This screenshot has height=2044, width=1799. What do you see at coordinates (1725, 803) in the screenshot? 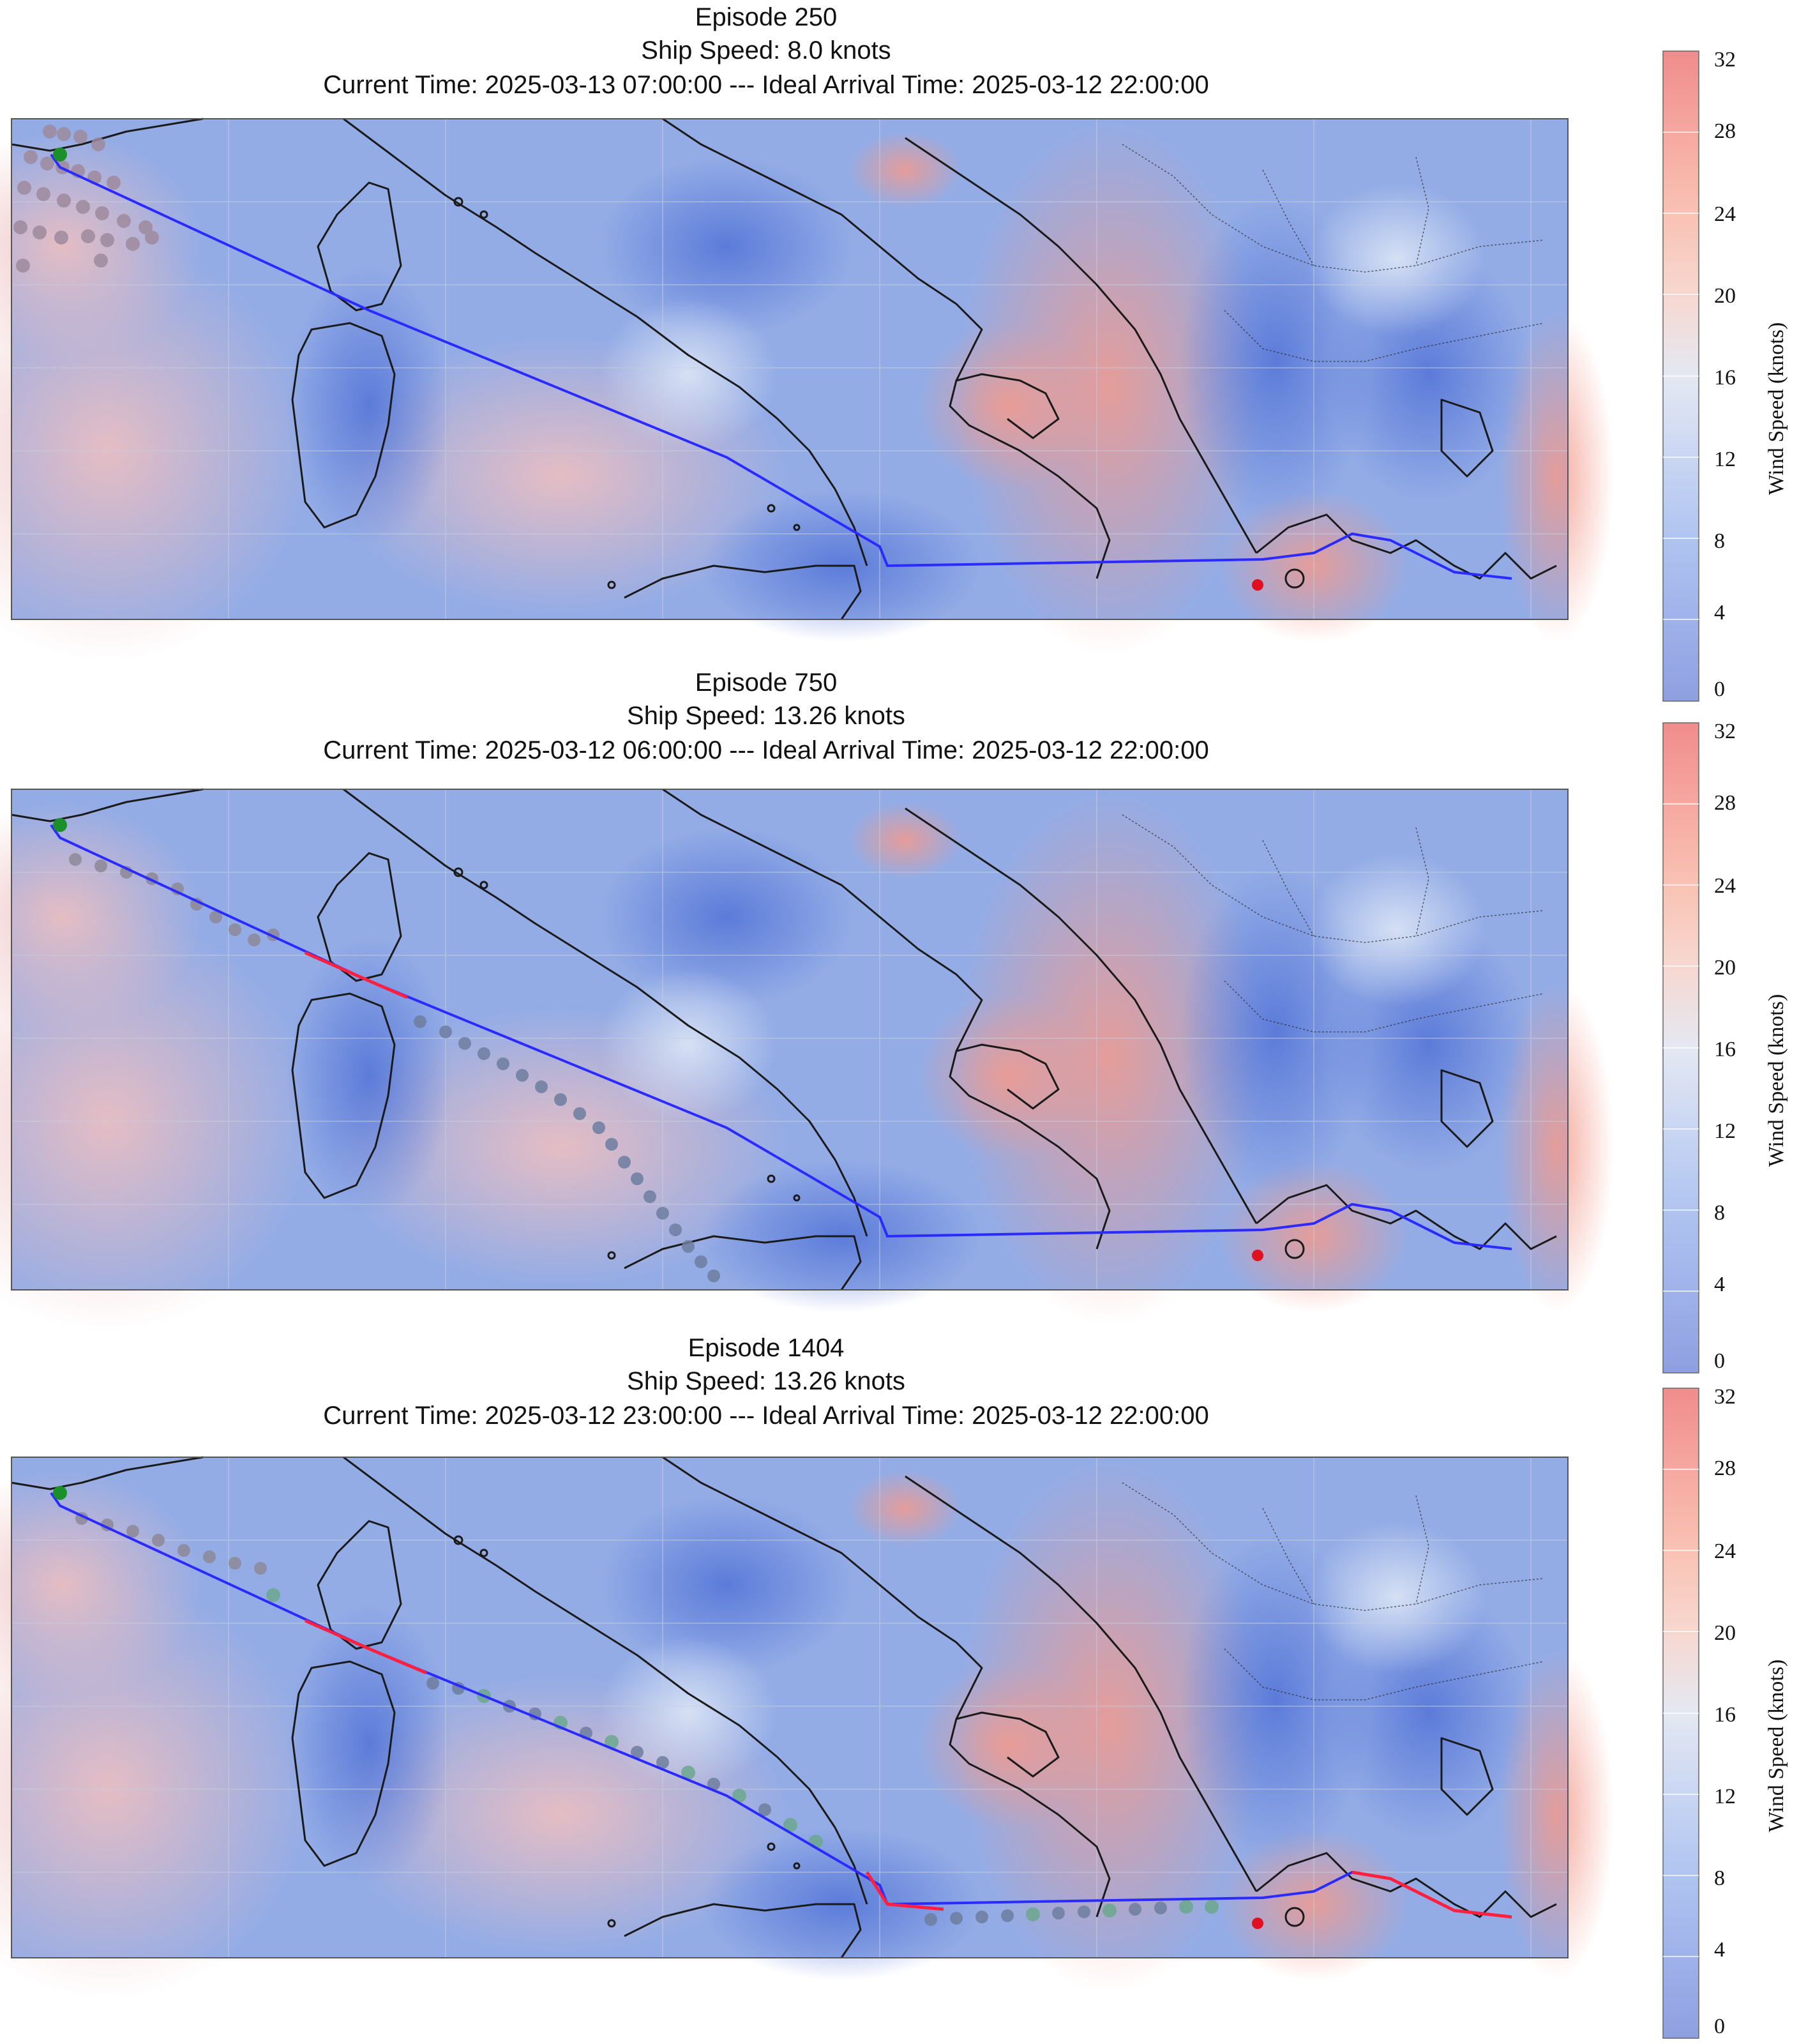
I see `panel-2-tick-28: 28` at bounding box center [1725, 803].